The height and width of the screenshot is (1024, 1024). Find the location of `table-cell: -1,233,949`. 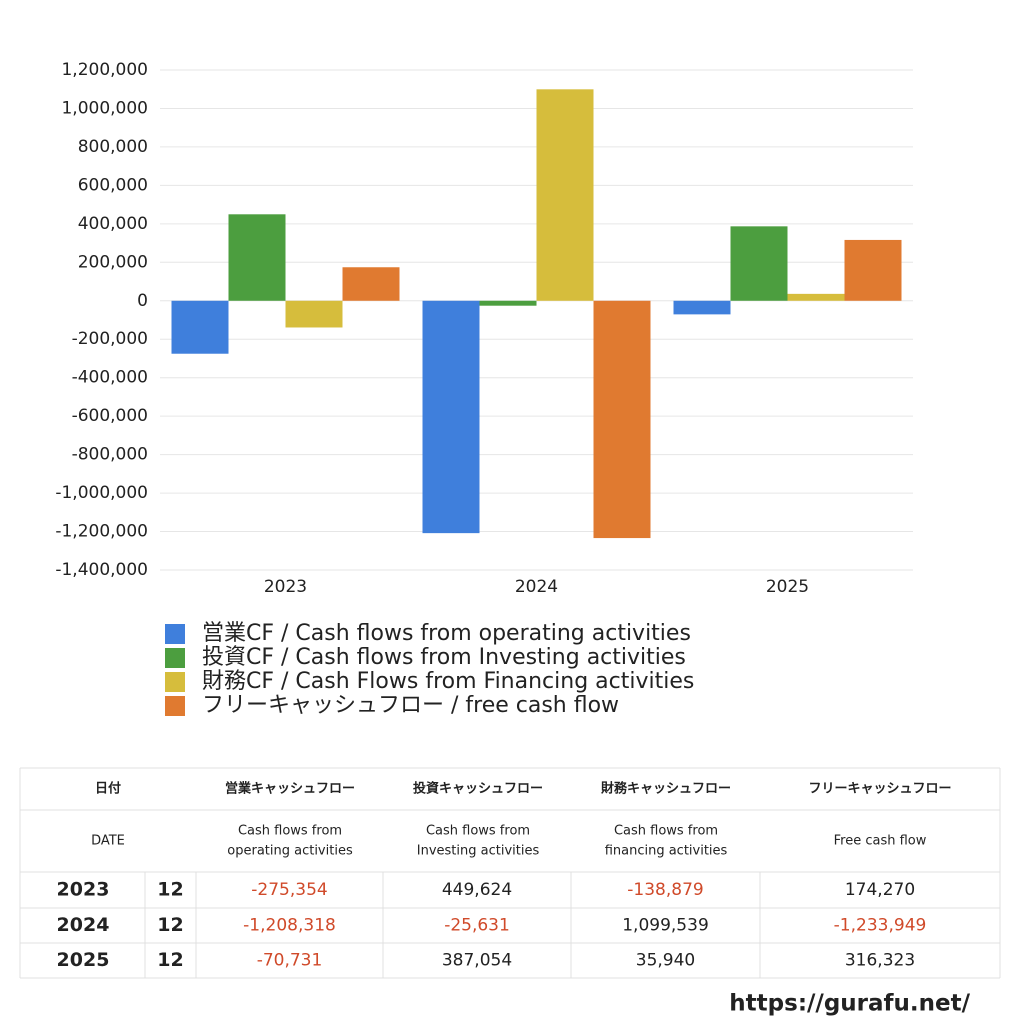

table-cell: -1,233,949 is located at coordinates (880, 926).